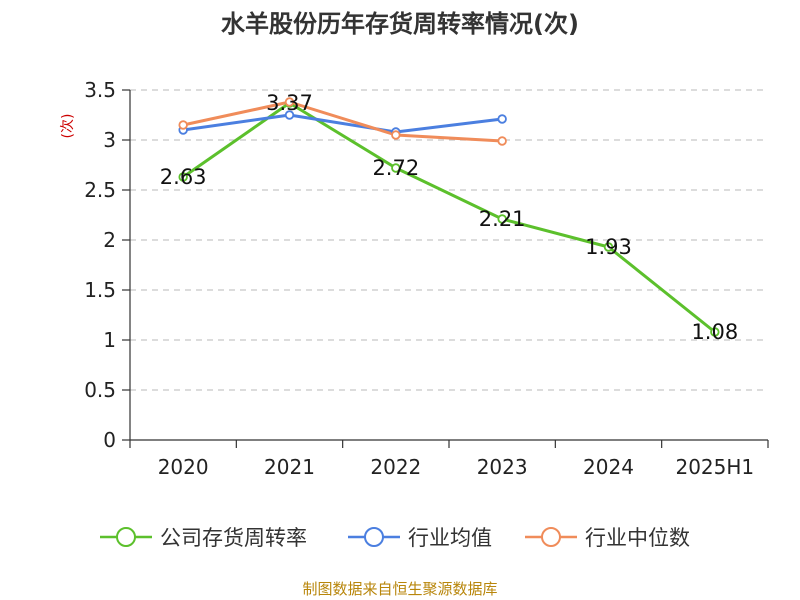 This screenshot has width=800, height=600. Describe the element at coordinates (109, 140) in the screenshot. I see `y-tick-label: 3` at that location.